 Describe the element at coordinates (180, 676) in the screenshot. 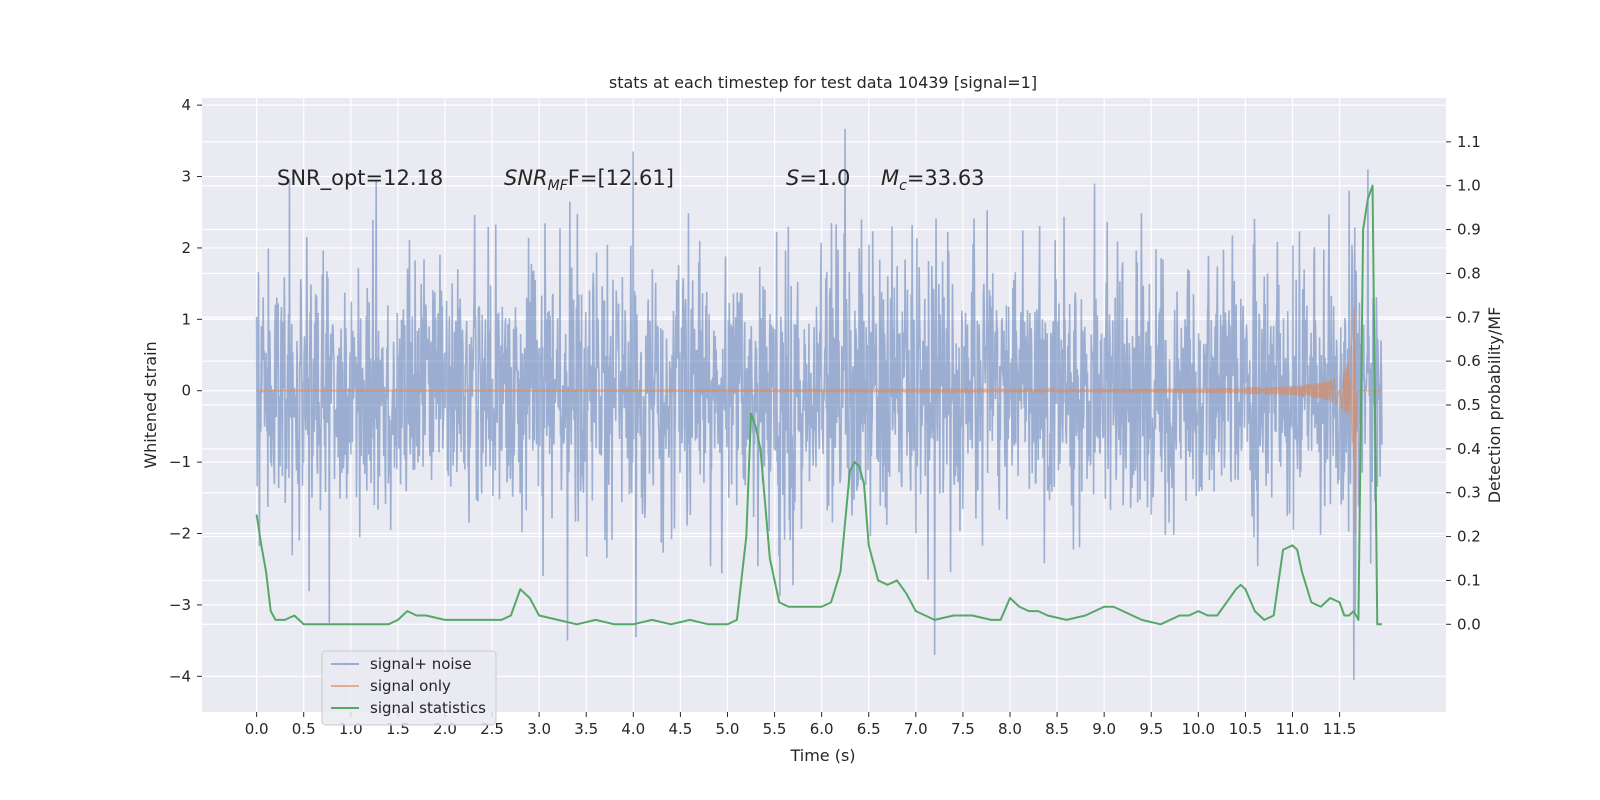

I see `y-left-tick-label: −4` at that location.